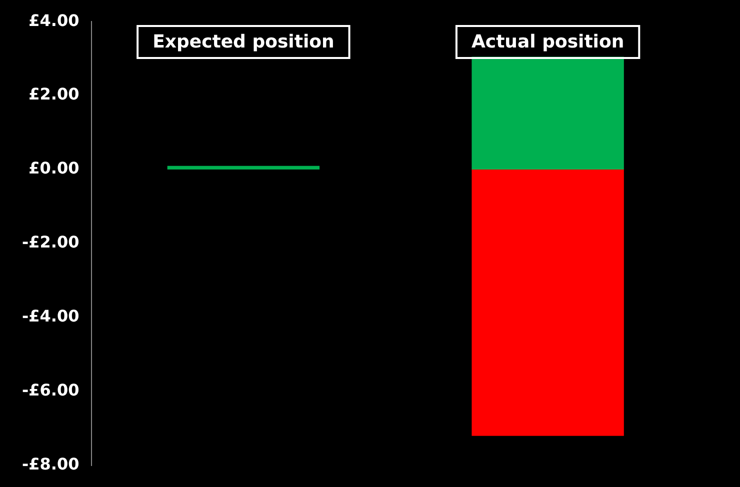 This screenshot has height=487, width=740. Describe the element at coordinates (54, 168) in the screenshot. I see `y-tick-label: £0.00` at that location.